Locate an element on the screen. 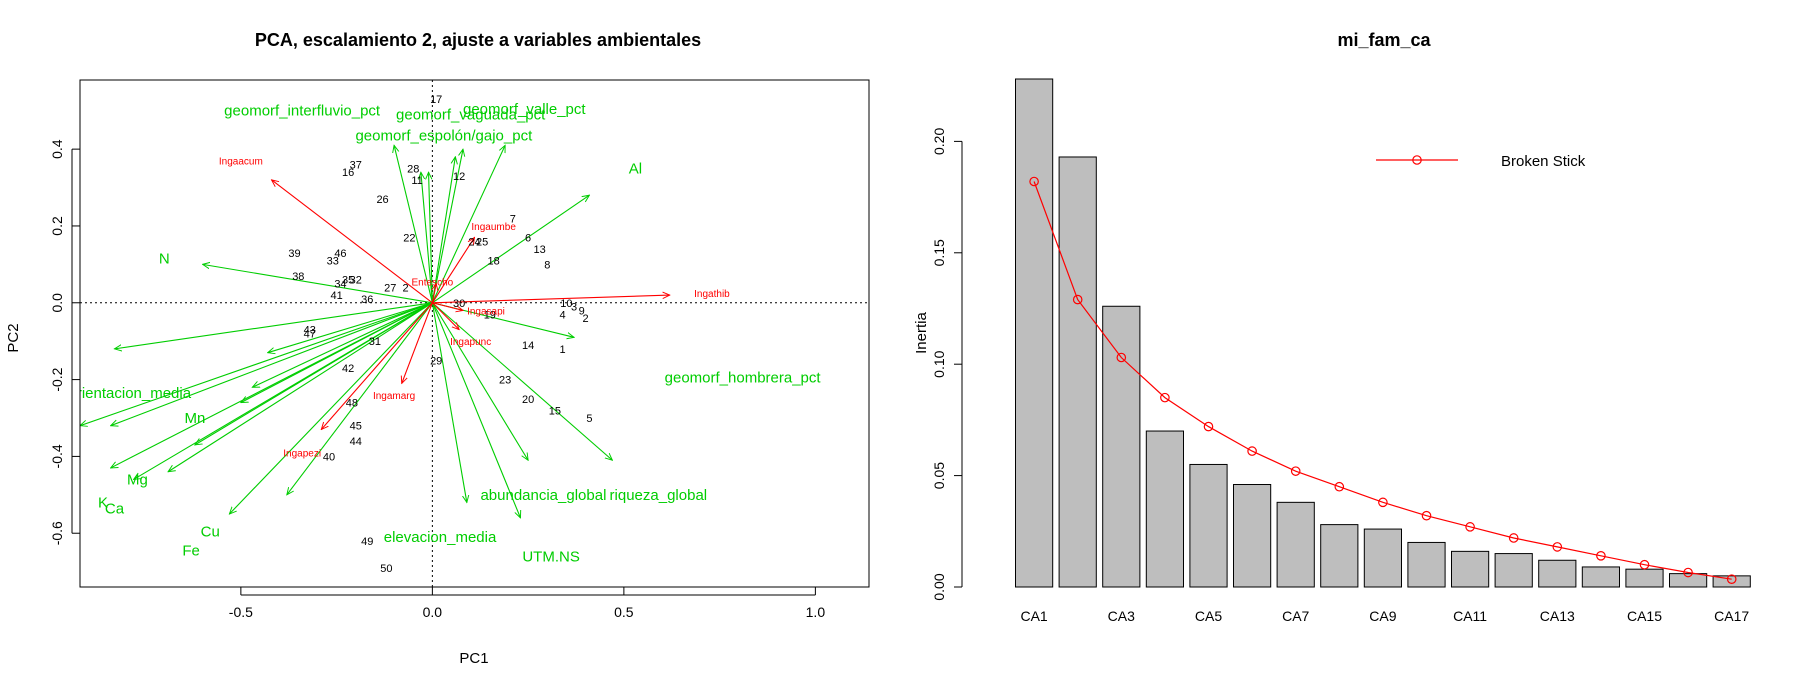 The height and width of the screenshot is (680, 1800). env-label: elevacion_media is located at coordinates (440, 537).